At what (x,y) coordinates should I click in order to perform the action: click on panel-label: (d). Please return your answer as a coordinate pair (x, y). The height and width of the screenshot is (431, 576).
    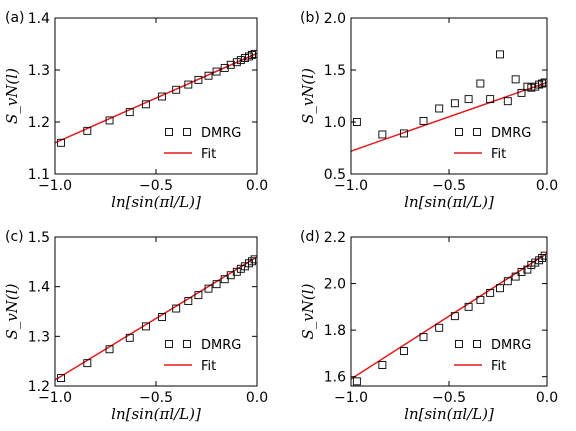
    Looking at the image, I should click on (310, 237).